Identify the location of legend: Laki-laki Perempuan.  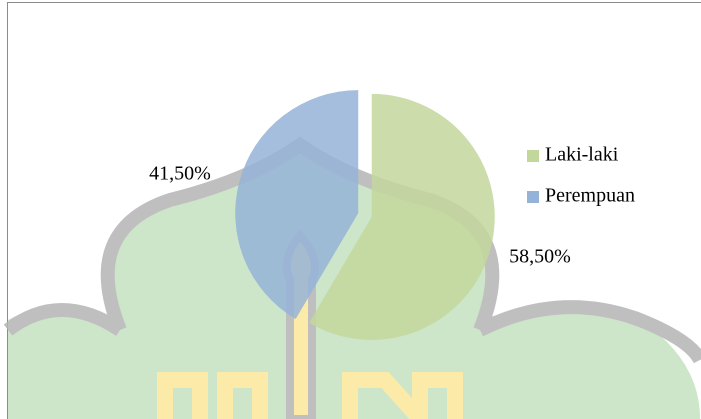
(581, 175).